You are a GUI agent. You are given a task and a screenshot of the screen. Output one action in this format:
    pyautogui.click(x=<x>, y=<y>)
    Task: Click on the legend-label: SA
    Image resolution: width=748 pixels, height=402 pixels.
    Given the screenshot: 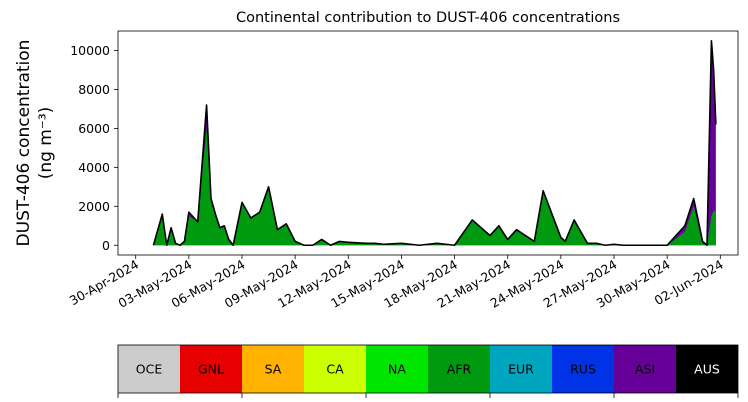 What is the action you would take?
    pyautogui.click(x=273, y=369)
    